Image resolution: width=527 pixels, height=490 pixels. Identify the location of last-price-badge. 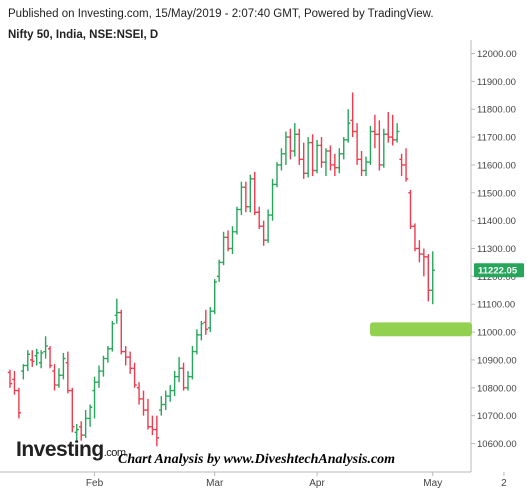
(499, 270).